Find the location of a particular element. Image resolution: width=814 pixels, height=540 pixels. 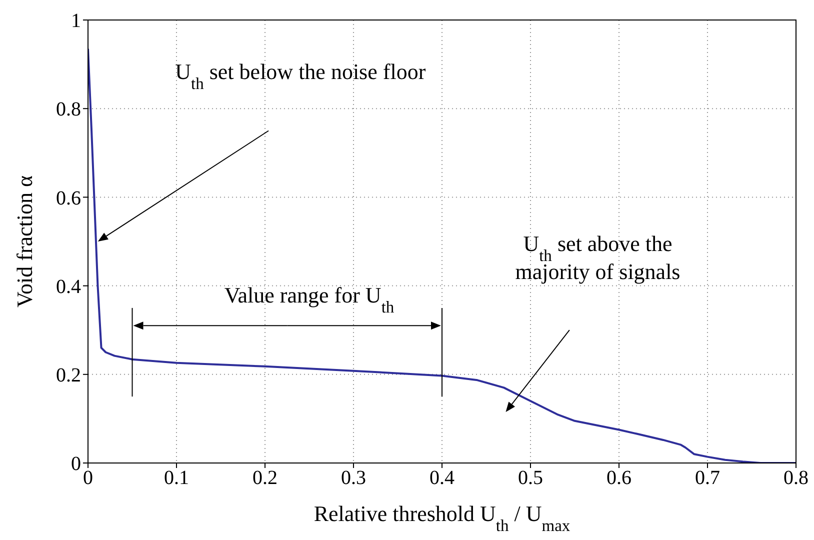

annotation: U$_{th}$ set above the majority of signals is located at coordinates (597, 257).